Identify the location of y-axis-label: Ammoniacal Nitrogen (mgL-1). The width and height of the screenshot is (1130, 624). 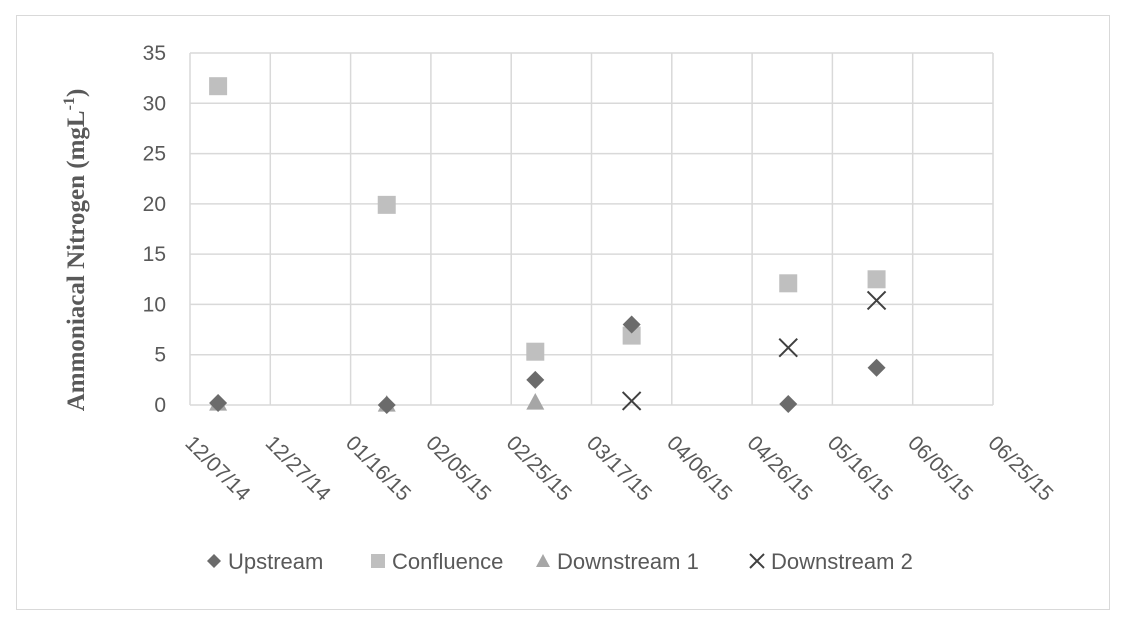
(75, 250).